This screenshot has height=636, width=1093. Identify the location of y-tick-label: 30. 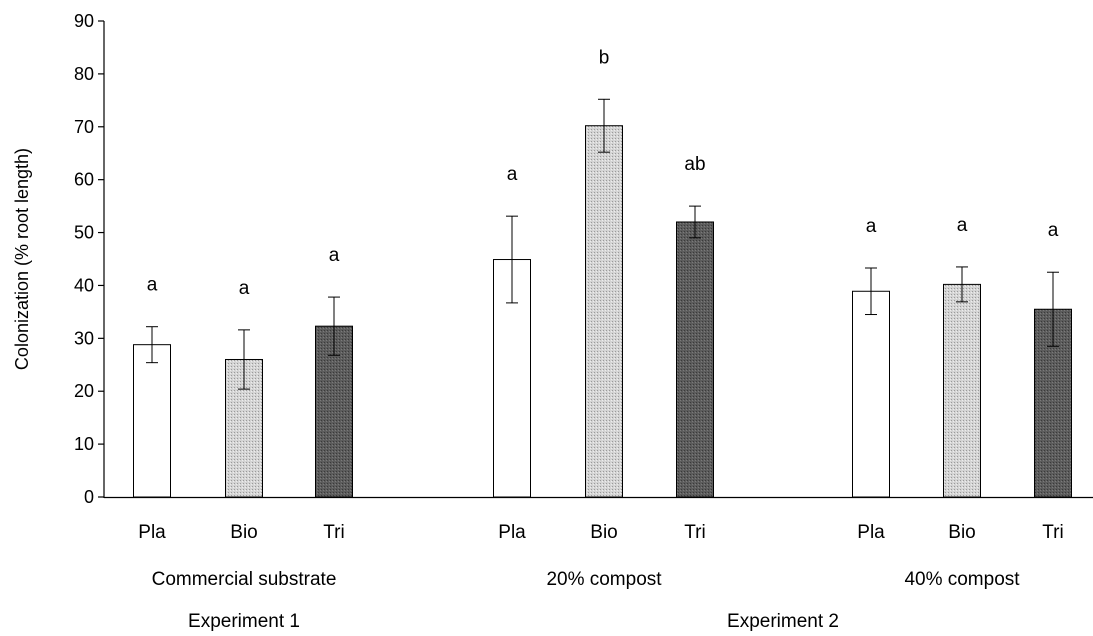
(84, 338).